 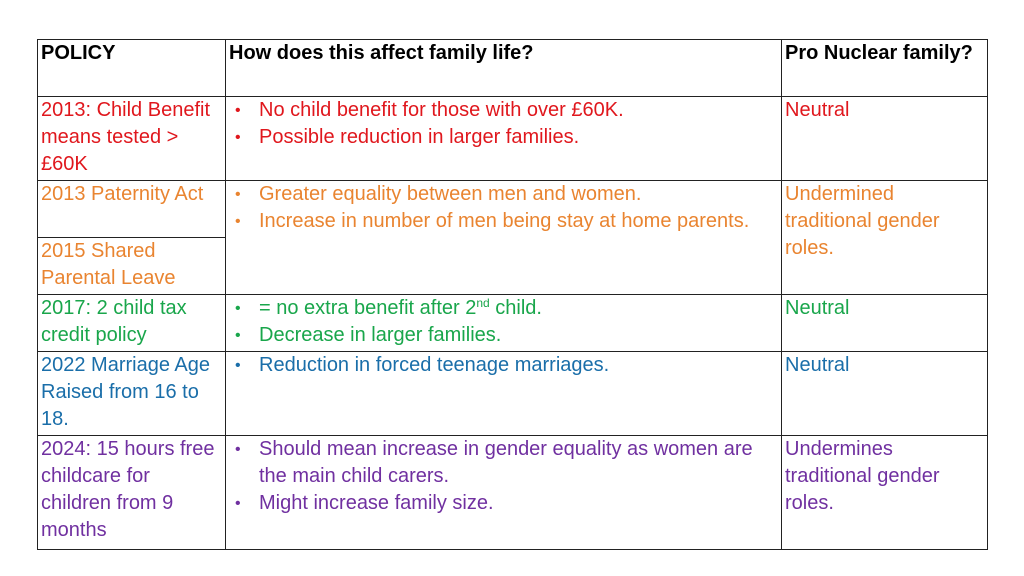 I want to click on list-item: • Decrease in larger families., so click(x=503, y=335).